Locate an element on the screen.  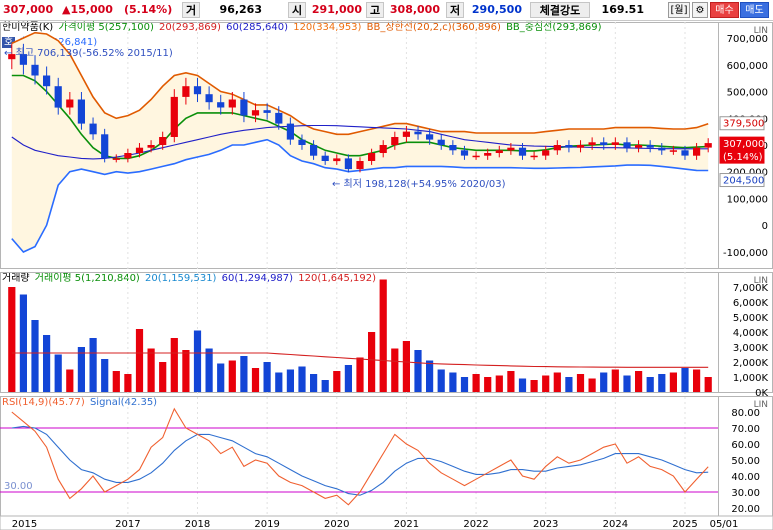
low-value: 290,500 is located at coordinates (496, 9).